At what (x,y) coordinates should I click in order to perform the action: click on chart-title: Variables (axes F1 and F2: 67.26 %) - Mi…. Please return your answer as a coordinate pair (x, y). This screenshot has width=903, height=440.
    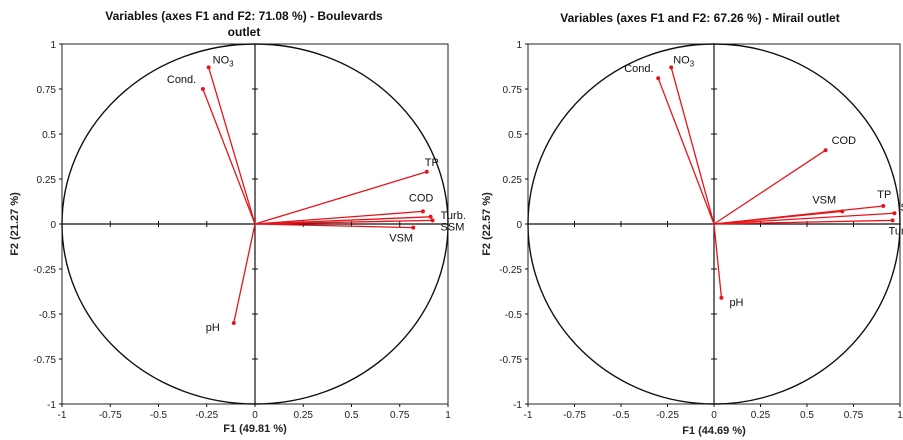
    Looking at the image, I should click on (699, 18).